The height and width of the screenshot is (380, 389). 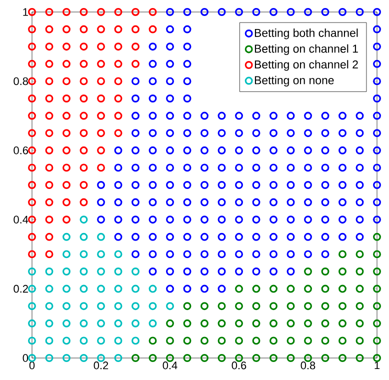 What do you see at coordinates (170, 366) in the screenshot?
I see `x-tick-label: 0.4` at bounding box center [170, 366].